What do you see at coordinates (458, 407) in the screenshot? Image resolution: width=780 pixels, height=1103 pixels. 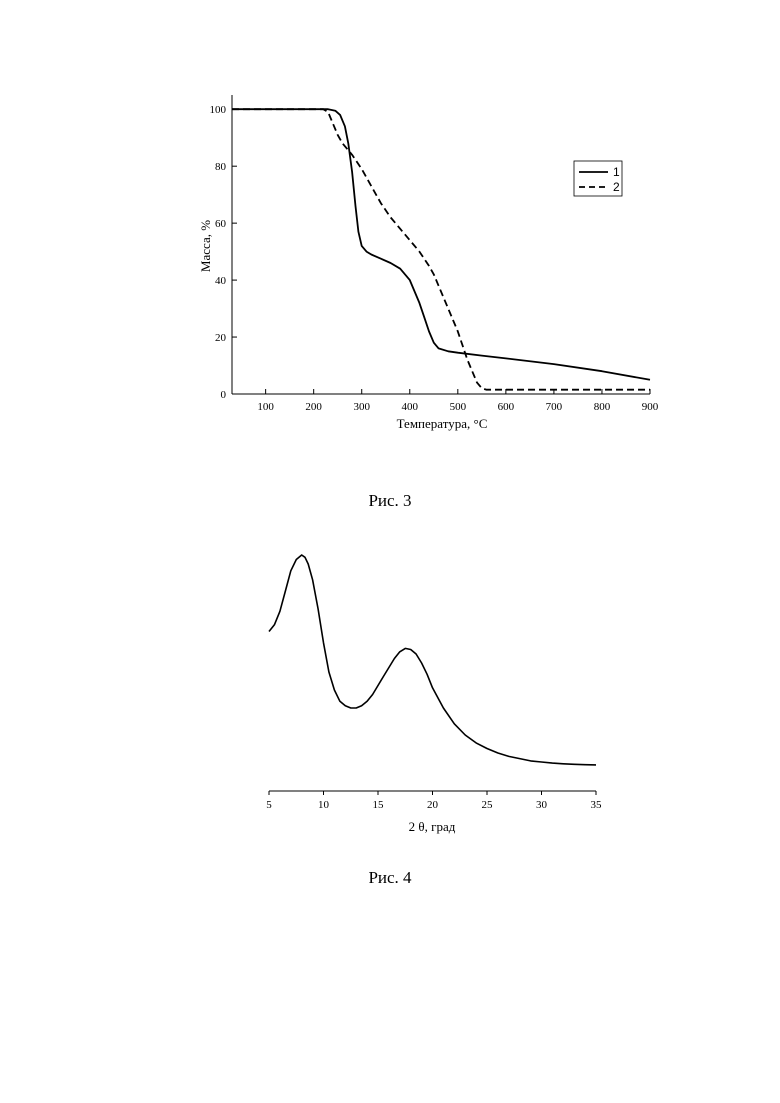 I see `tga-x-tick-label: 500` at bounding box center [458, 407].